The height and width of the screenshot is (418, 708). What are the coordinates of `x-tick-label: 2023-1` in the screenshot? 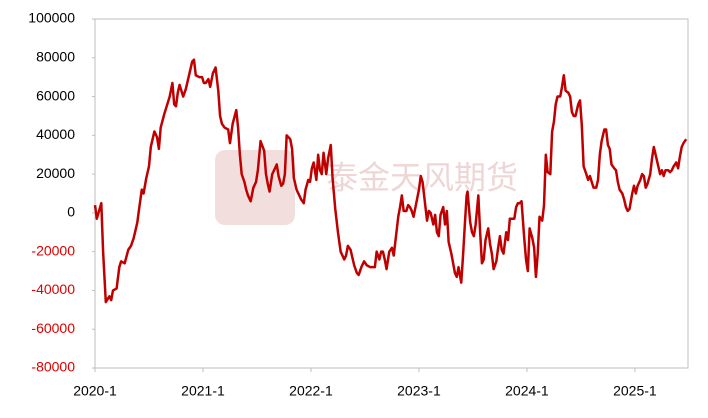 It's located at (419, 391).